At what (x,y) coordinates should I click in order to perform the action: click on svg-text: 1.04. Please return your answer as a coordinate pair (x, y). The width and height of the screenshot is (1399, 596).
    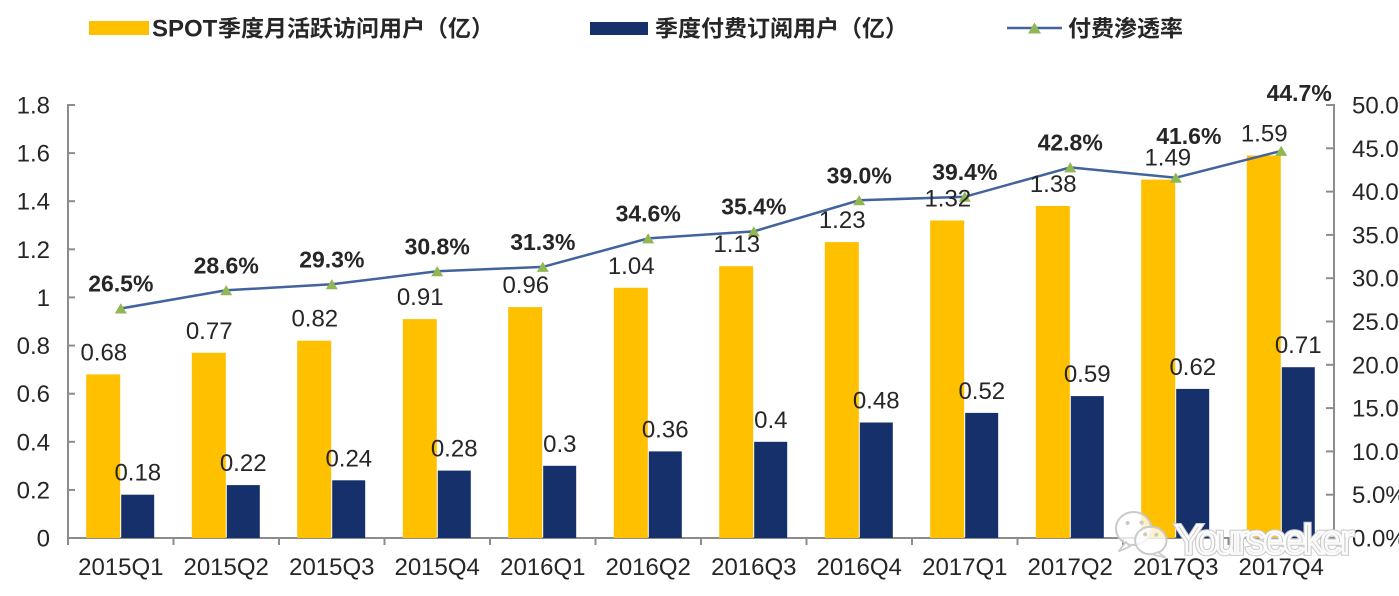
    Looking at the image, I should click on (631, 266).